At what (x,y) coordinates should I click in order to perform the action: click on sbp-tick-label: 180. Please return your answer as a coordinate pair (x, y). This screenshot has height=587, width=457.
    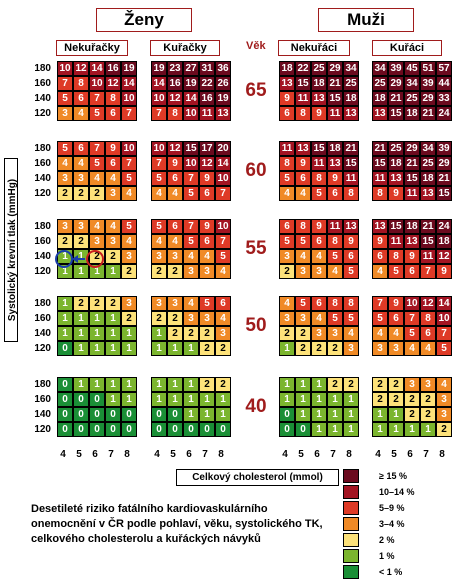
    Looking at the image, I should click on (42, 303).